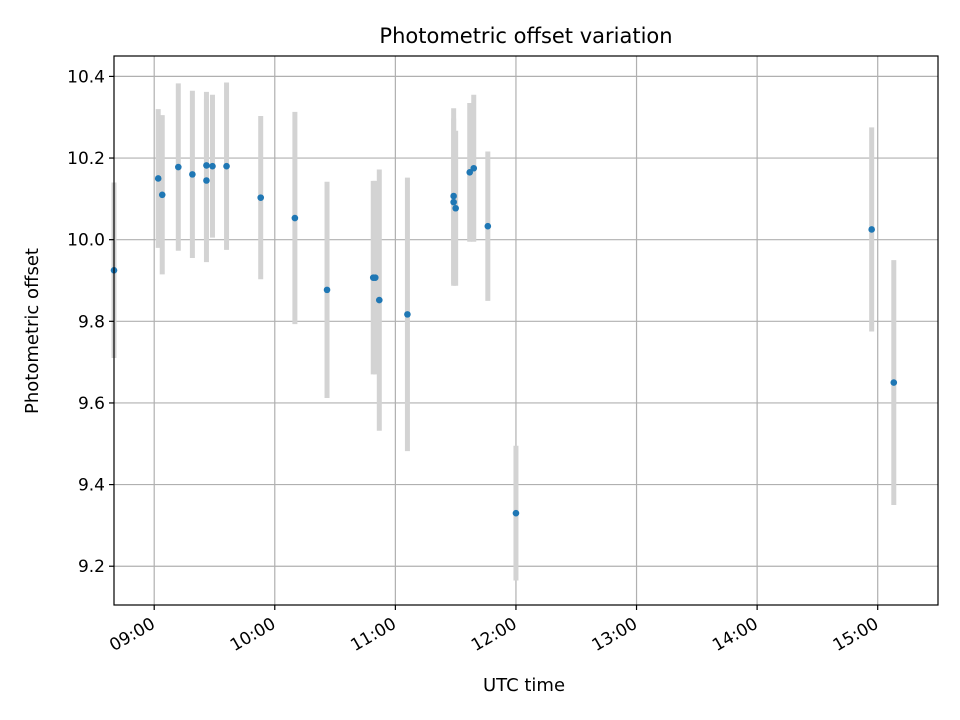 This screenshot has width=960, height=720. What do you see at coordinates (91, 404) in the screenshot?
I see `y-tick-label: 9.6` at bounding box center [91, 404].